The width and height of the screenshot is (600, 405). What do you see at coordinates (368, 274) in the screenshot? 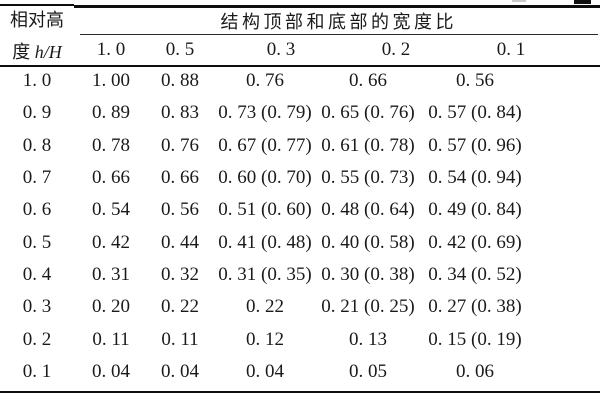
I see `table-cell: 0. 30 (0. 38)` at bounding box center [368, 274].